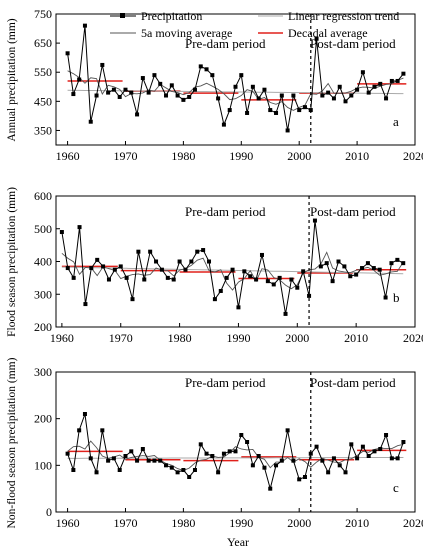  I want to click on panel-a-pre-dam-label: Pre-dam period, so click(225, 43).